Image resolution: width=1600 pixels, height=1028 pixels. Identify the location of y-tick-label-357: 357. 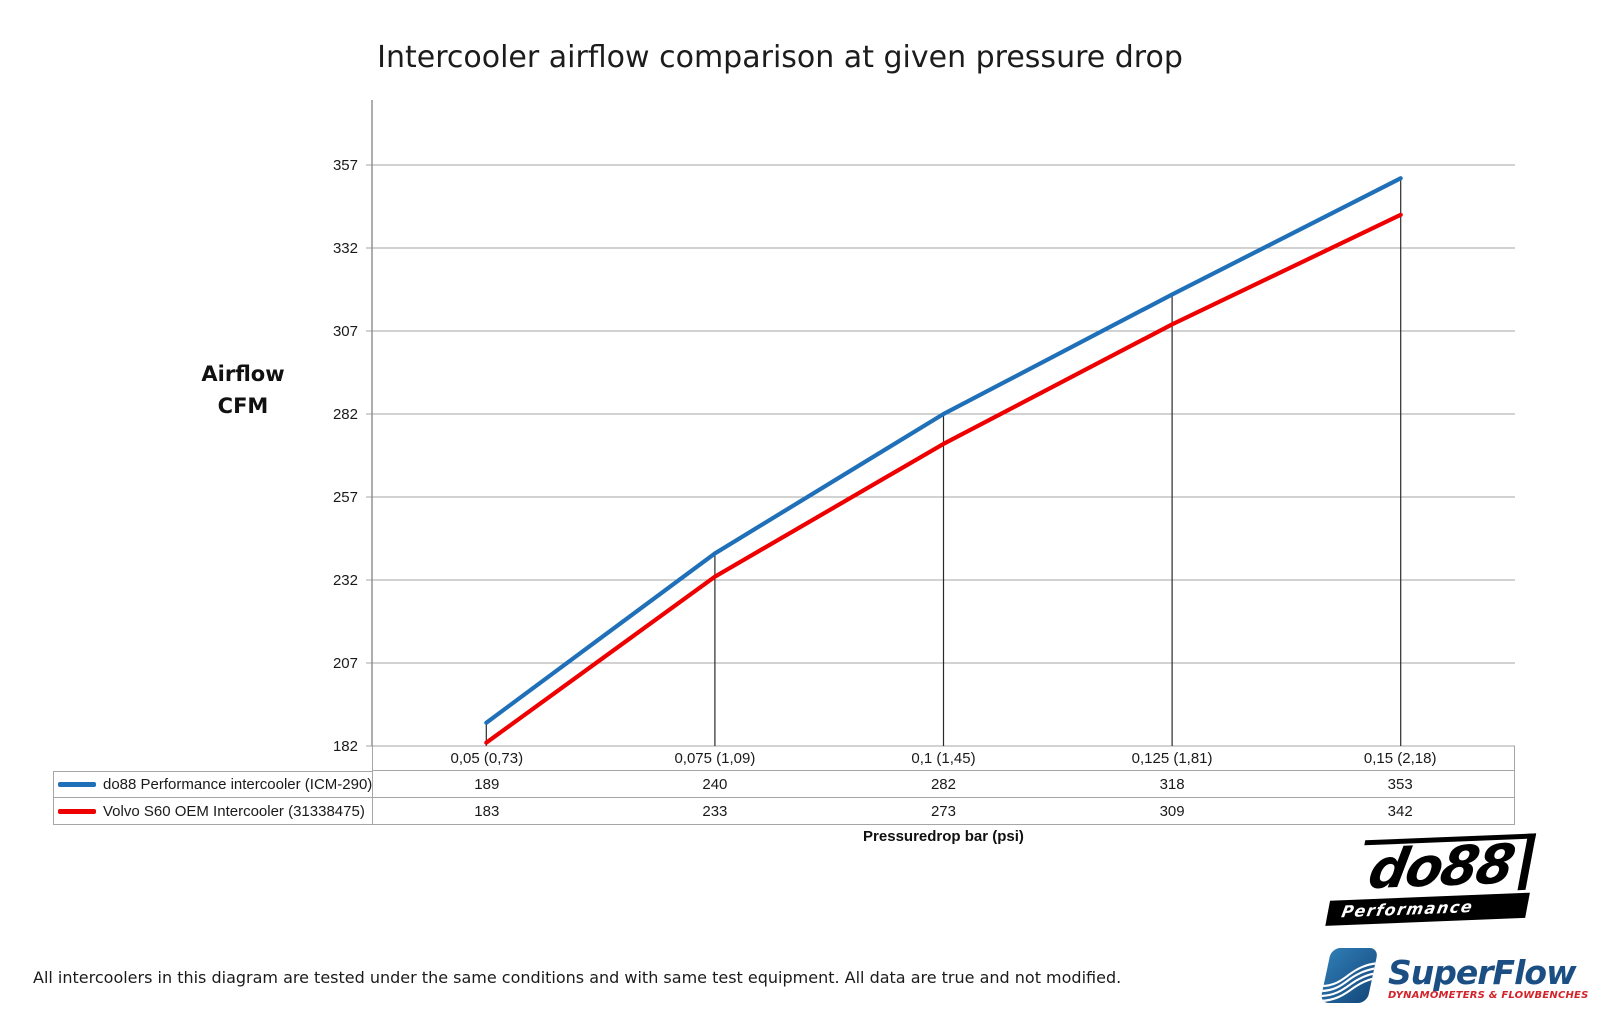
(345, 165).